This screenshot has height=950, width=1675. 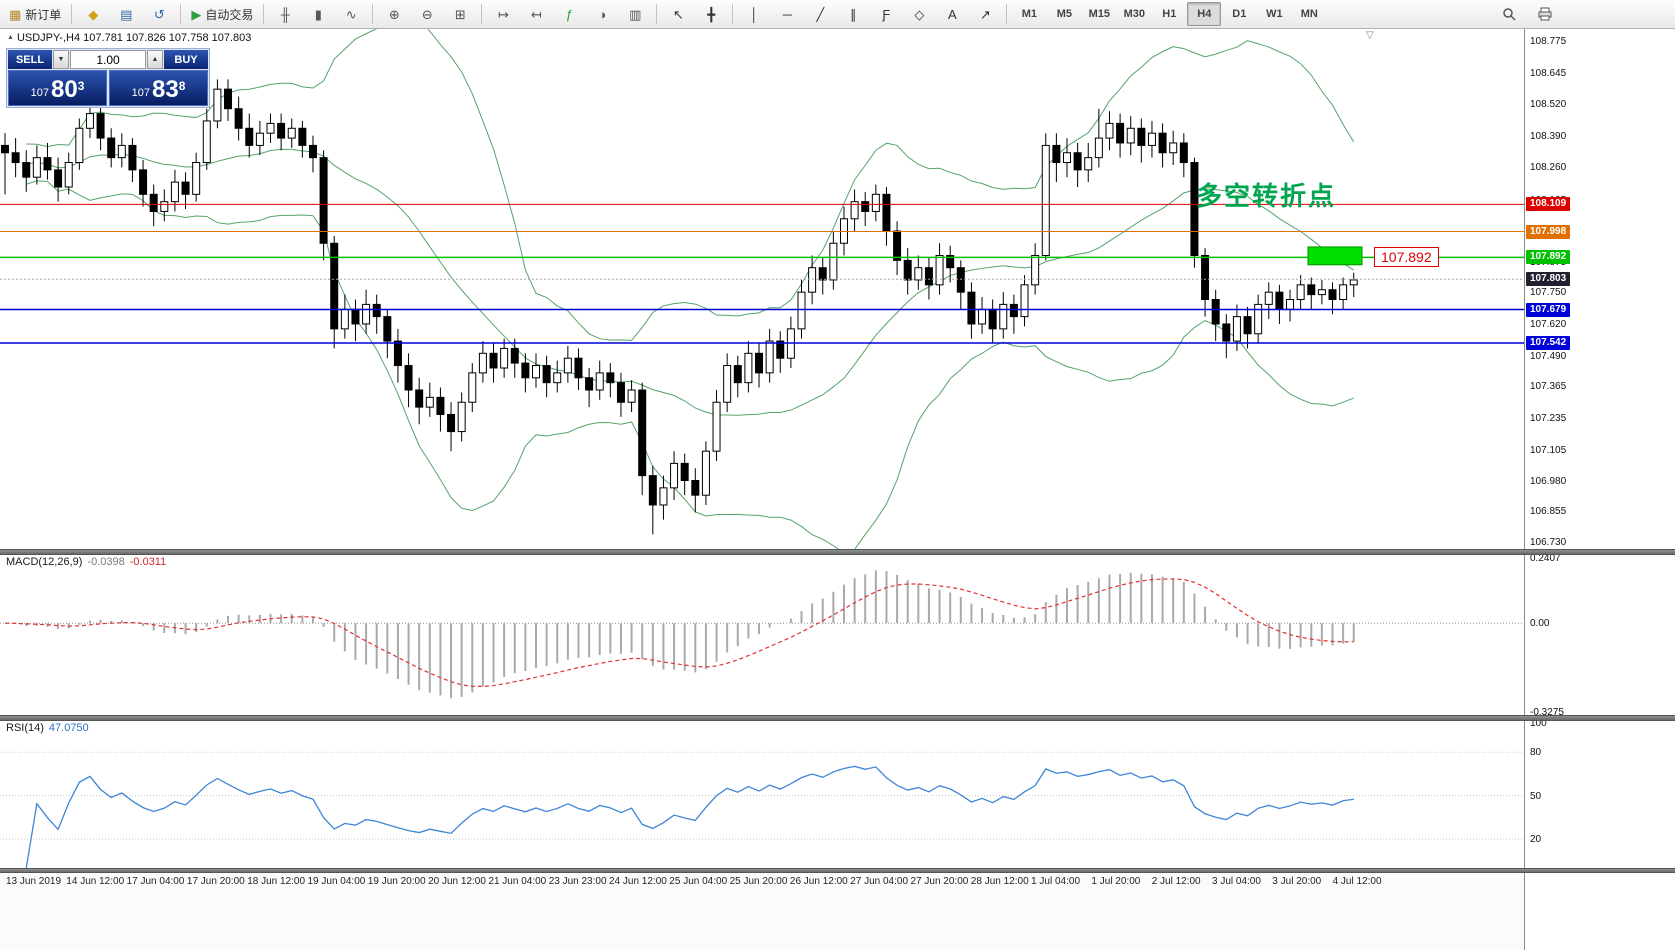 I want to click on panel-splitter-rsi, so click(x=837, y=718).